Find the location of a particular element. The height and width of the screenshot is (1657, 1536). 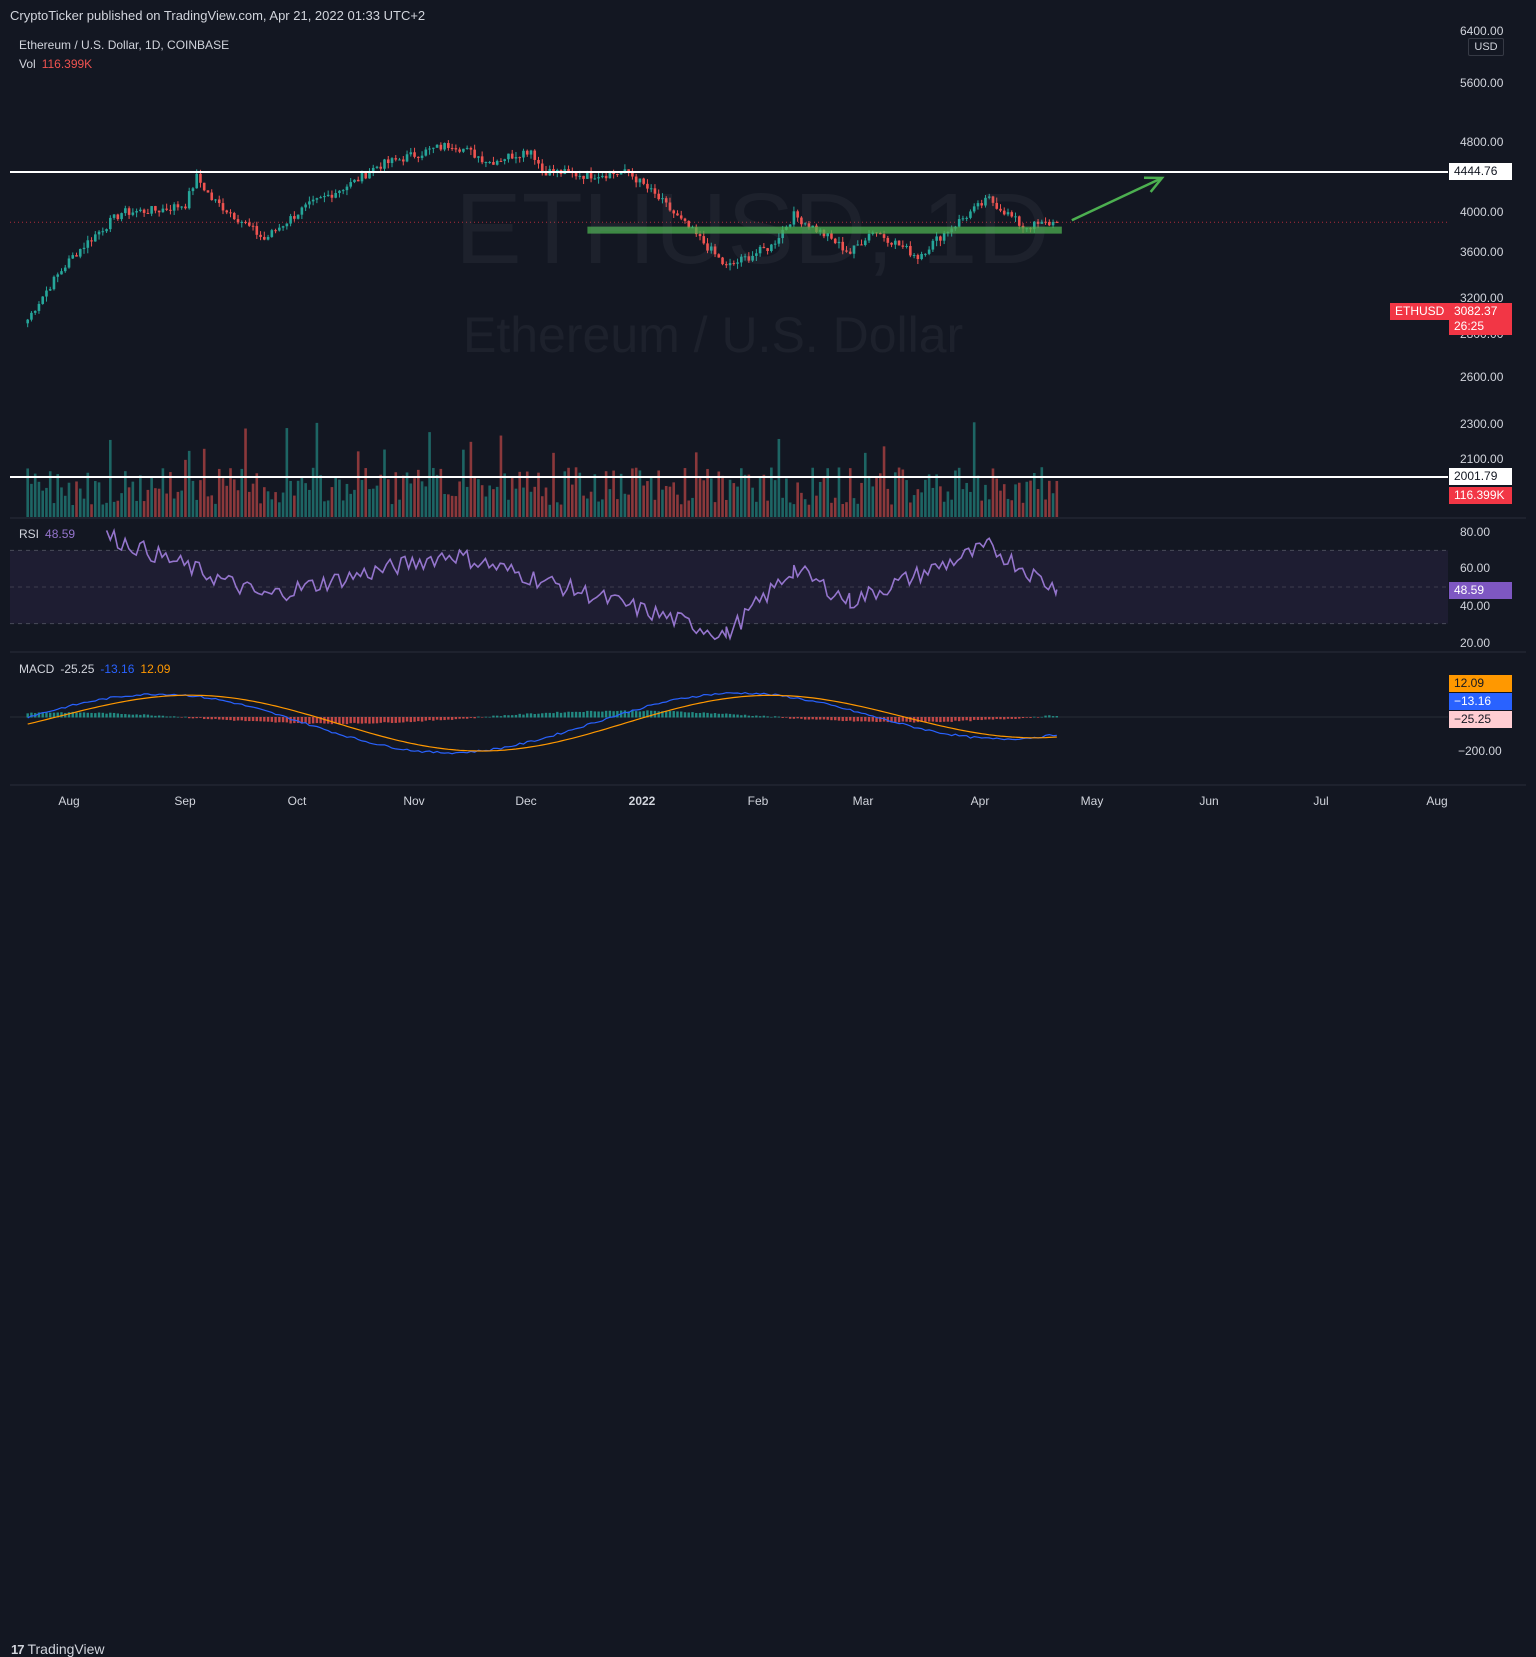

time-axis-label: Sep is located at coordinates (185, 801).